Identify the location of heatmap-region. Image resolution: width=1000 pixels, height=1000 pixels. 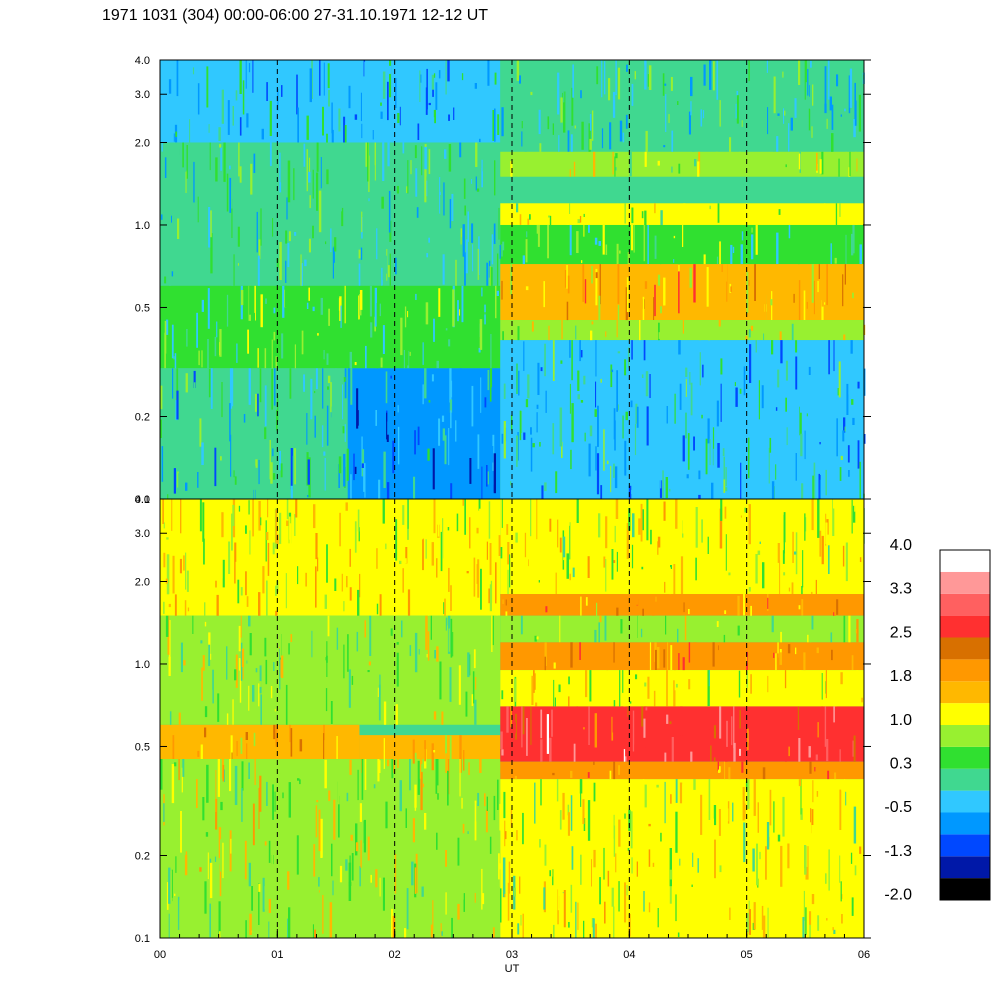
(682, 688).